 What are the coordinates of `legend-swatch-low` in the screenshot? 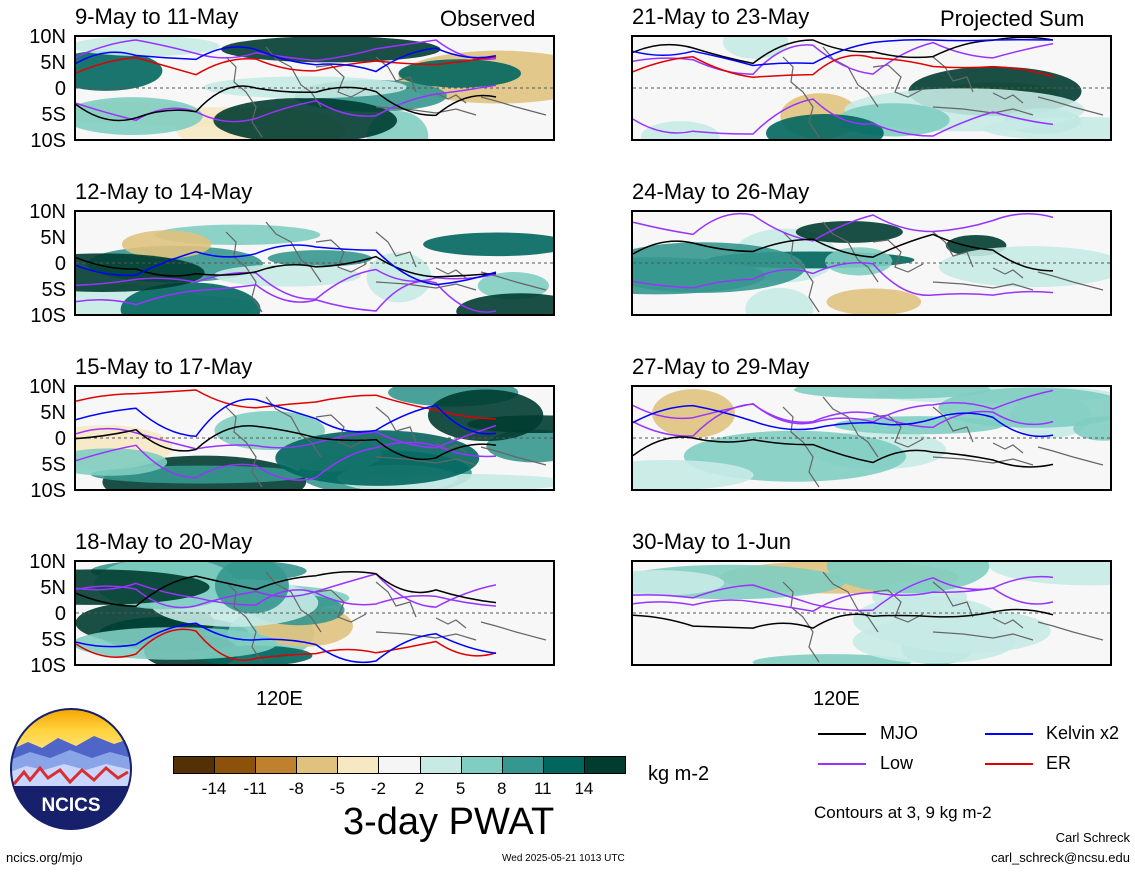 It's located at (842, 764).